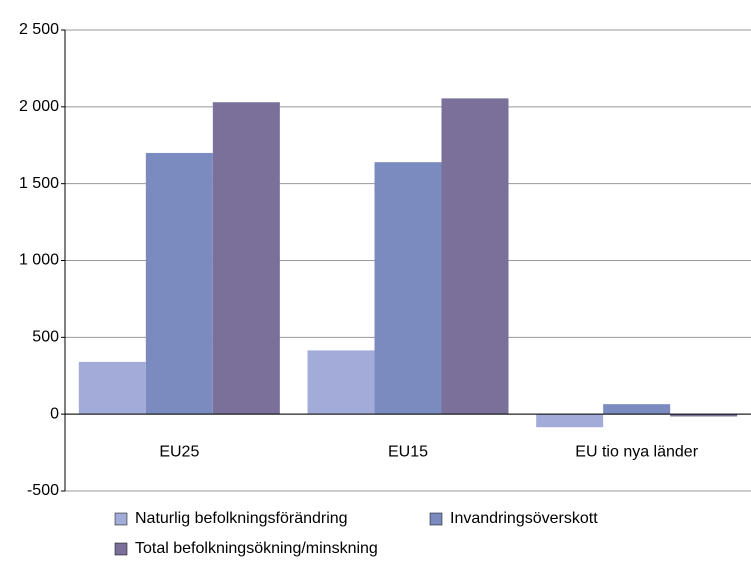 The width and height of the screenshot is (751, 567). Describe the element at coordinates (39, 106) in the screenshot. I see `y-tick-label: 2 000` at that location.